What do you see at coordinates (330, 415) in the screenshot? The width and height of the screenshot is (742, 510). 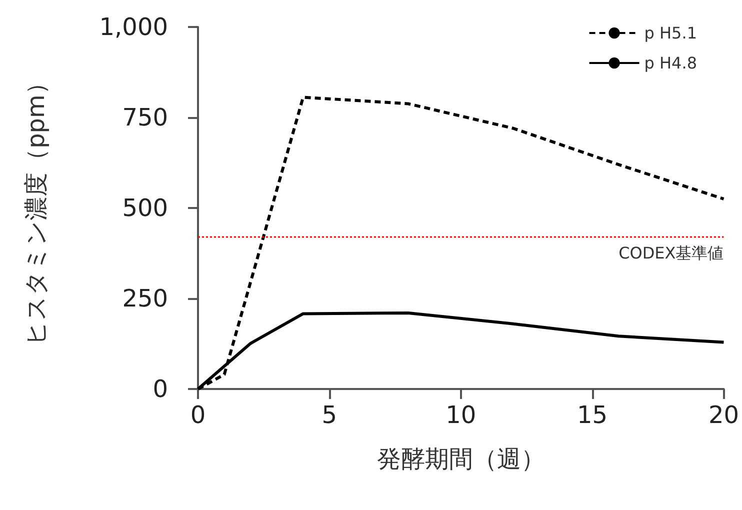 I see `x-tick-label: 5` at bounding box center [330, 415].